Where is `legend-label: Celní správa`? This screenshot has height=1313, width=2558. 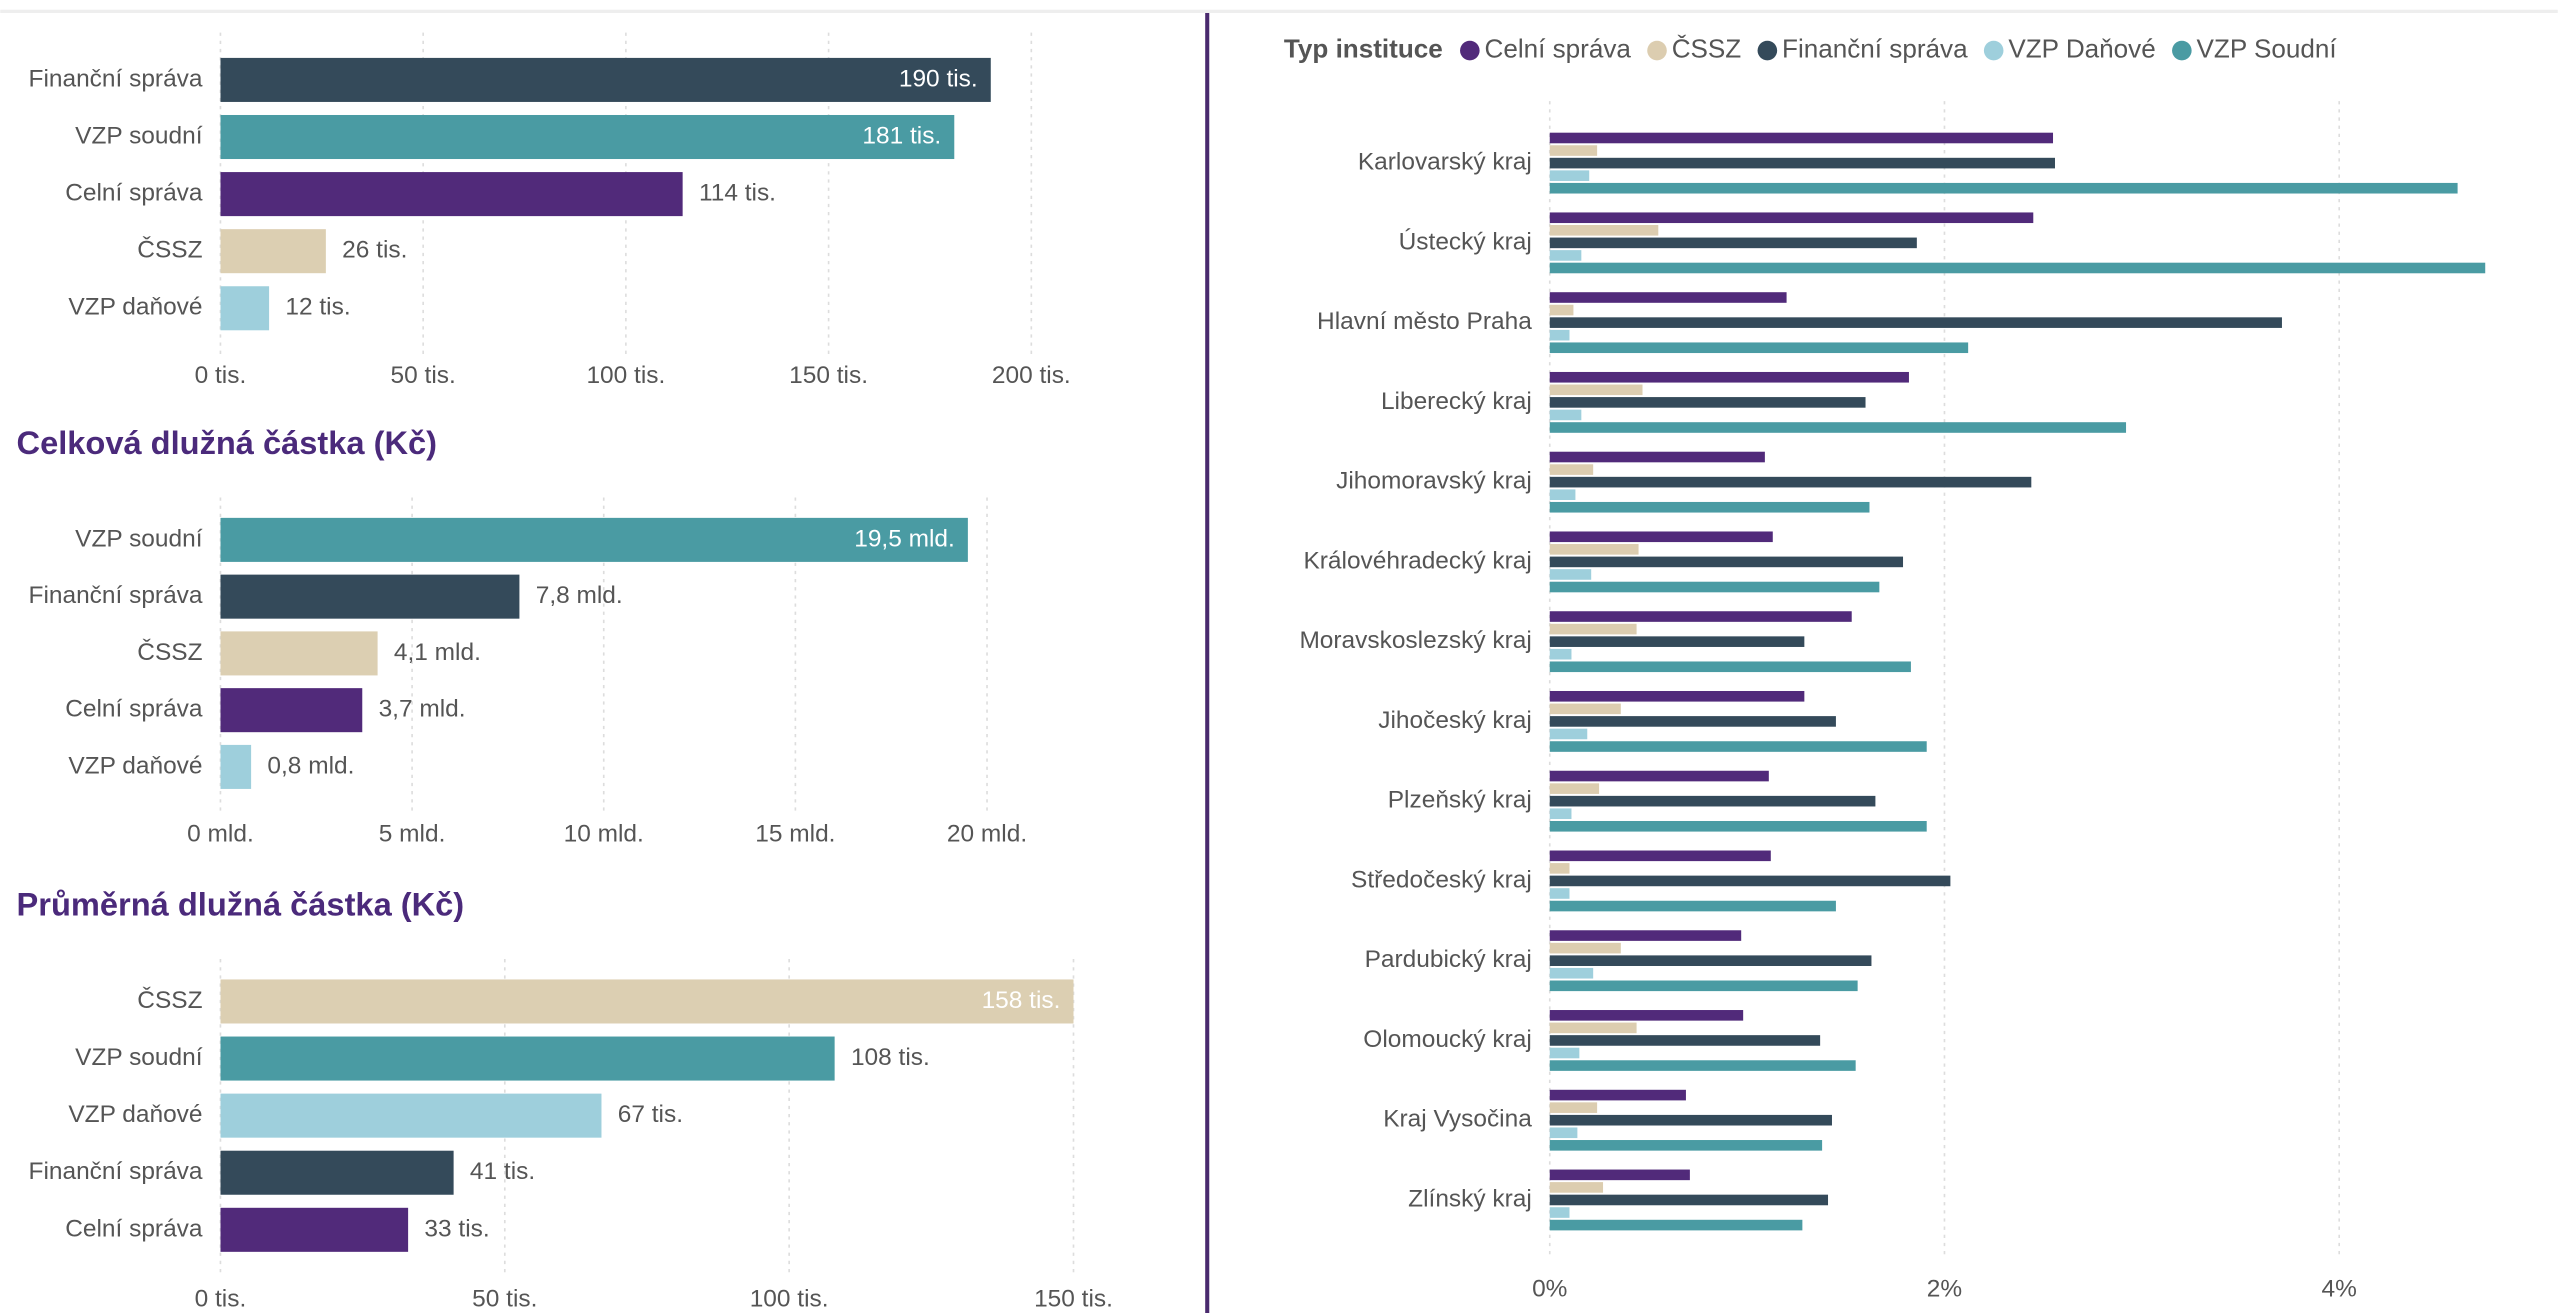 legend-label: Celní správa is located at coordinates (1558, 48).